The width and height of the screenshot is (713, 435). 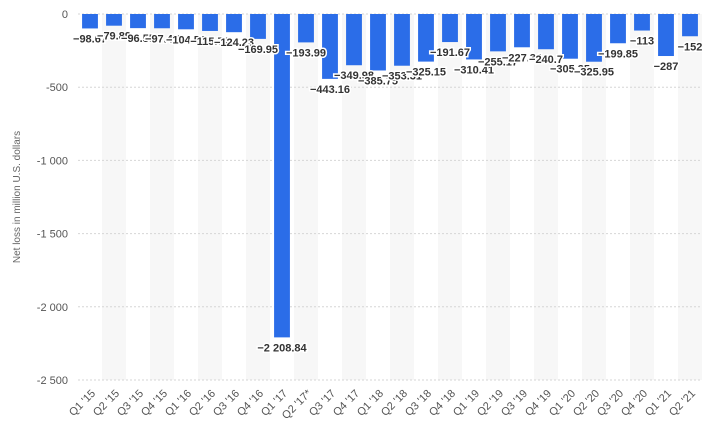 What do you see at coordinates (354, 76) in the screenshot?
I see `data-label: −349.98` at bounding box center [354, 76].